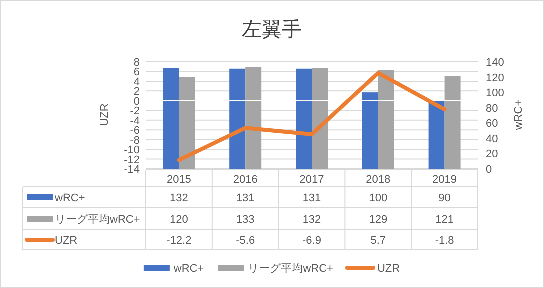 The width and height of the screenshot is (544, 288). I want to click on data-label: -12.2, so click(179, 241).